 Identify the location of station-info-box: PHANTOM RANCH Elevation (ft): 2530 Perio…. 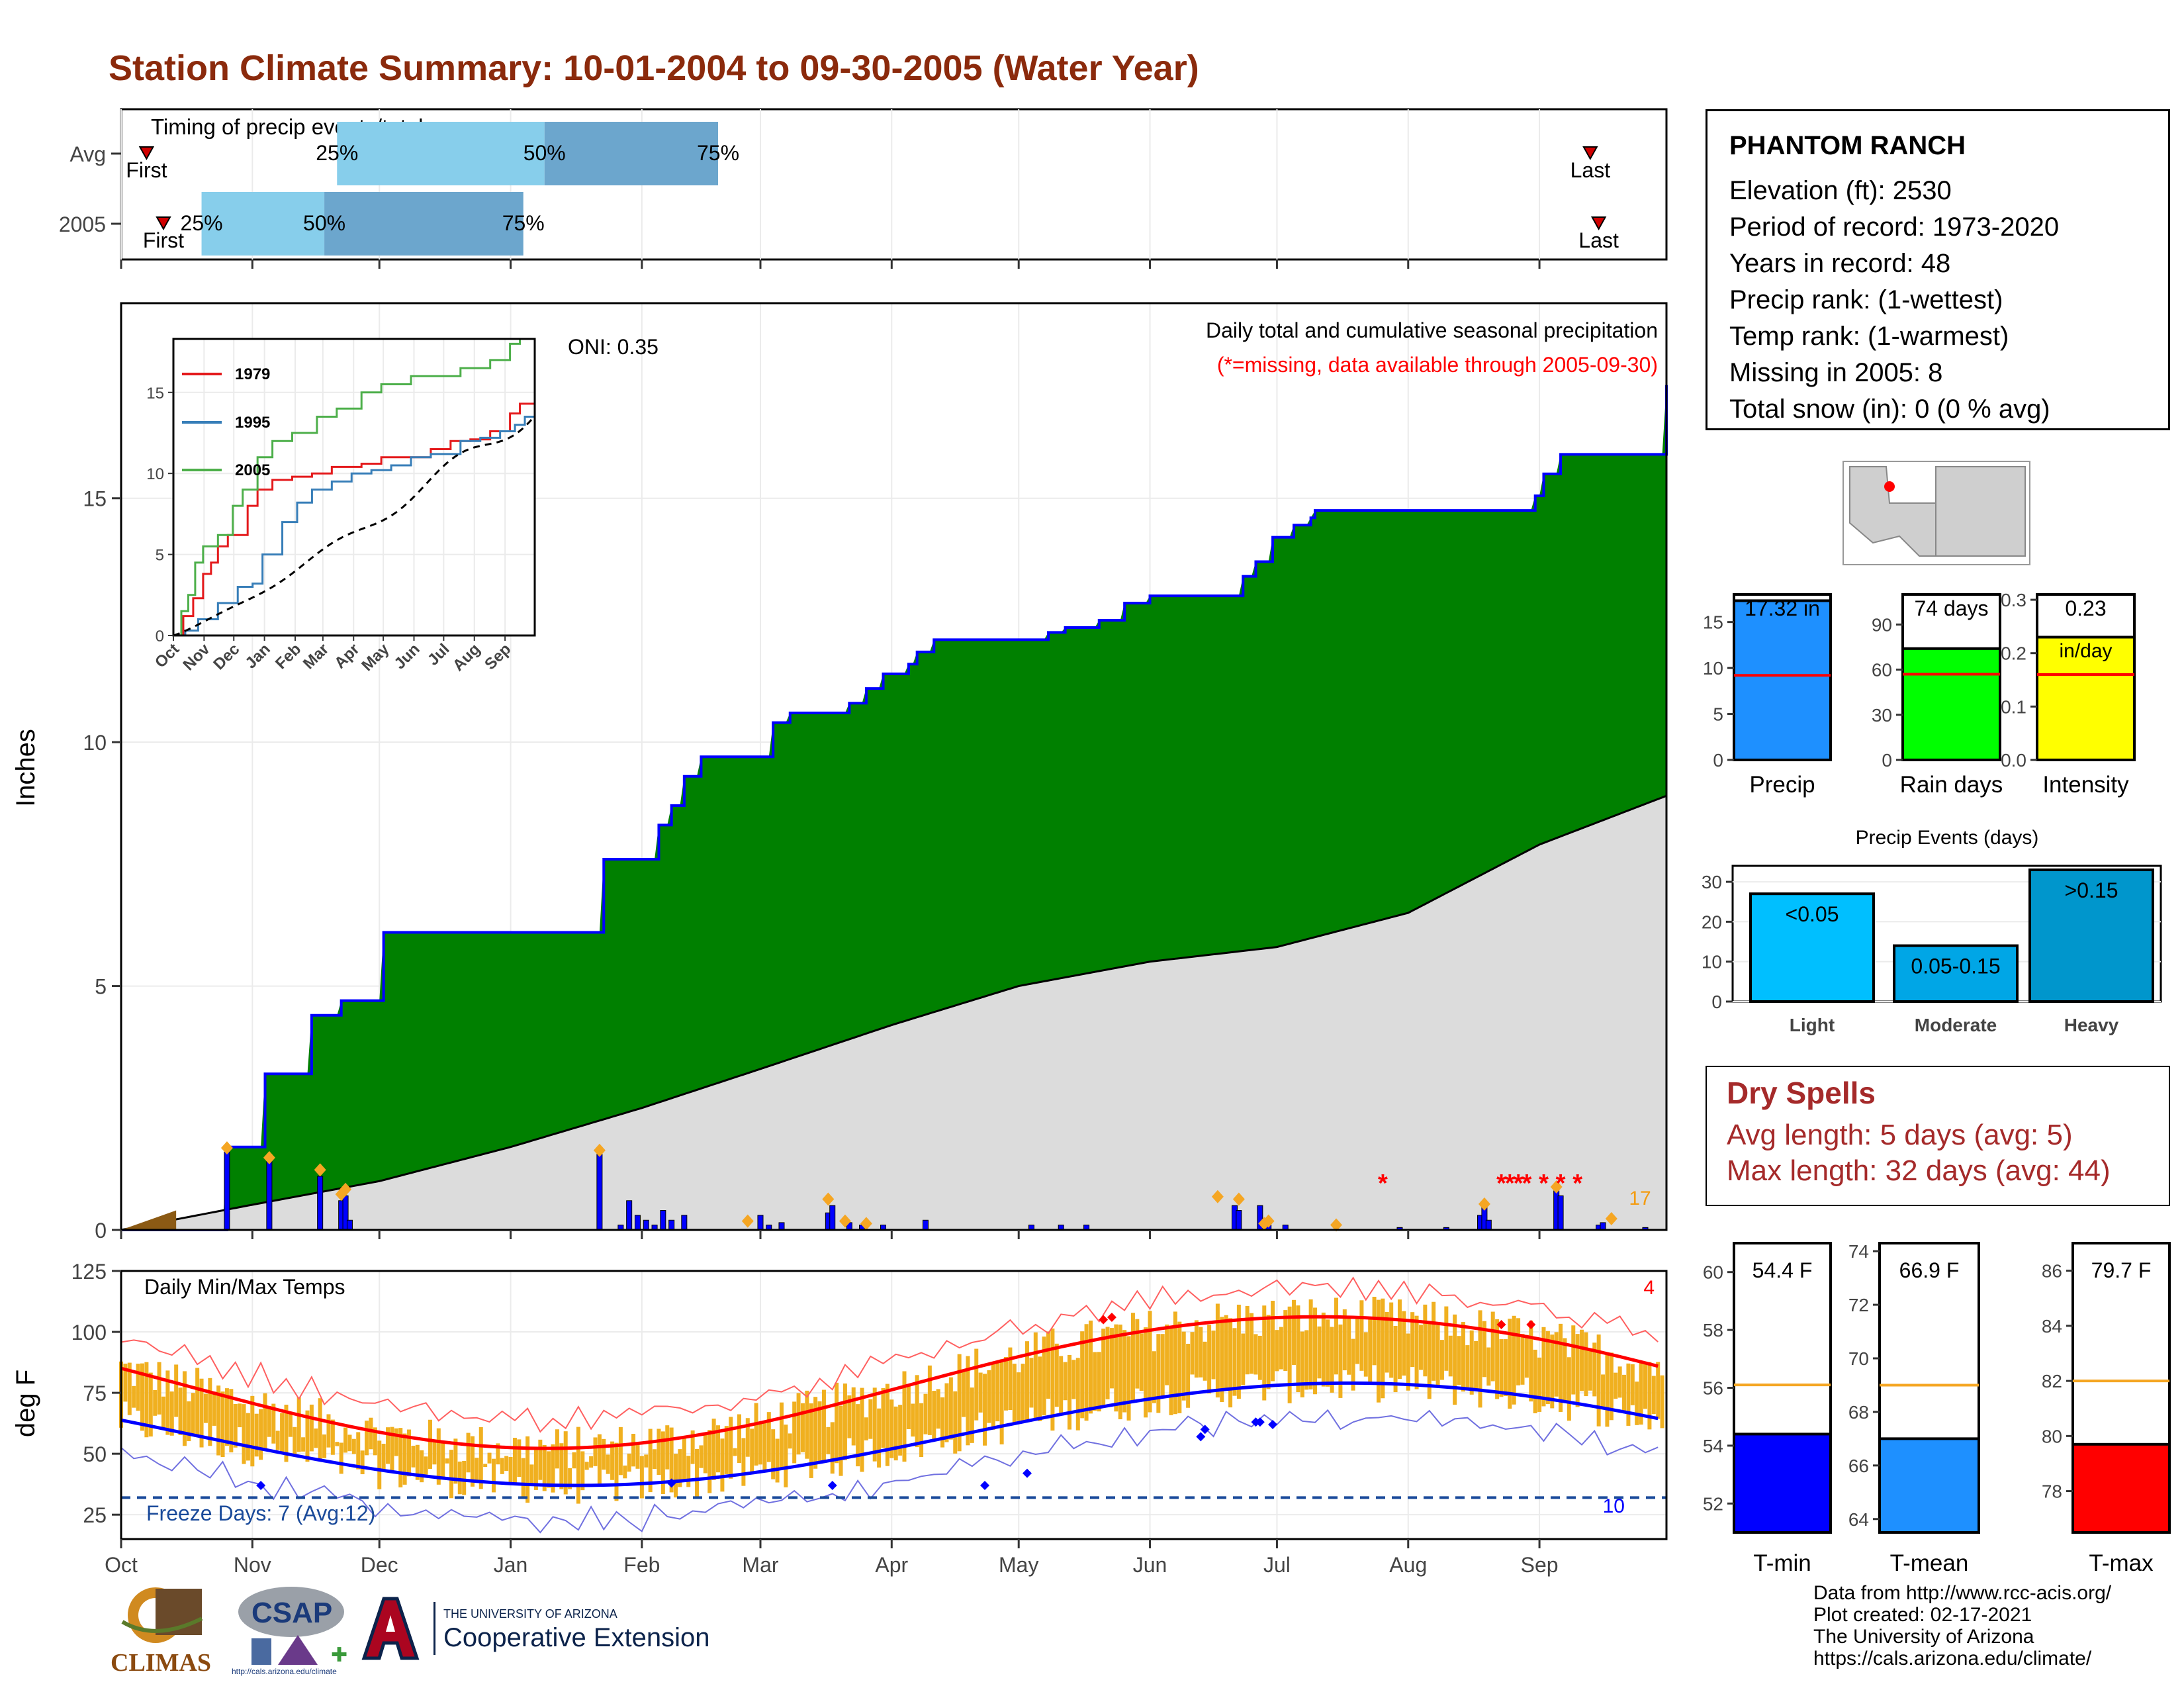
(1938, 269).